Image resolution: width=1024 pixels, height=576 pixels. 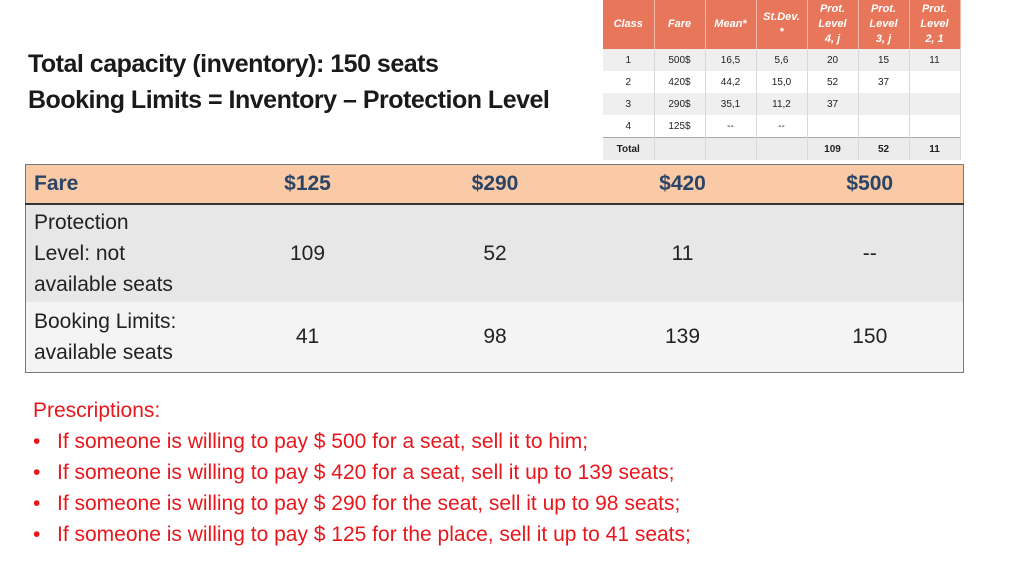 What do you see at coordinates (833, 104) in the screenshot?
I see `ref-cell-p1: 37` at bounding box center [833, 104].